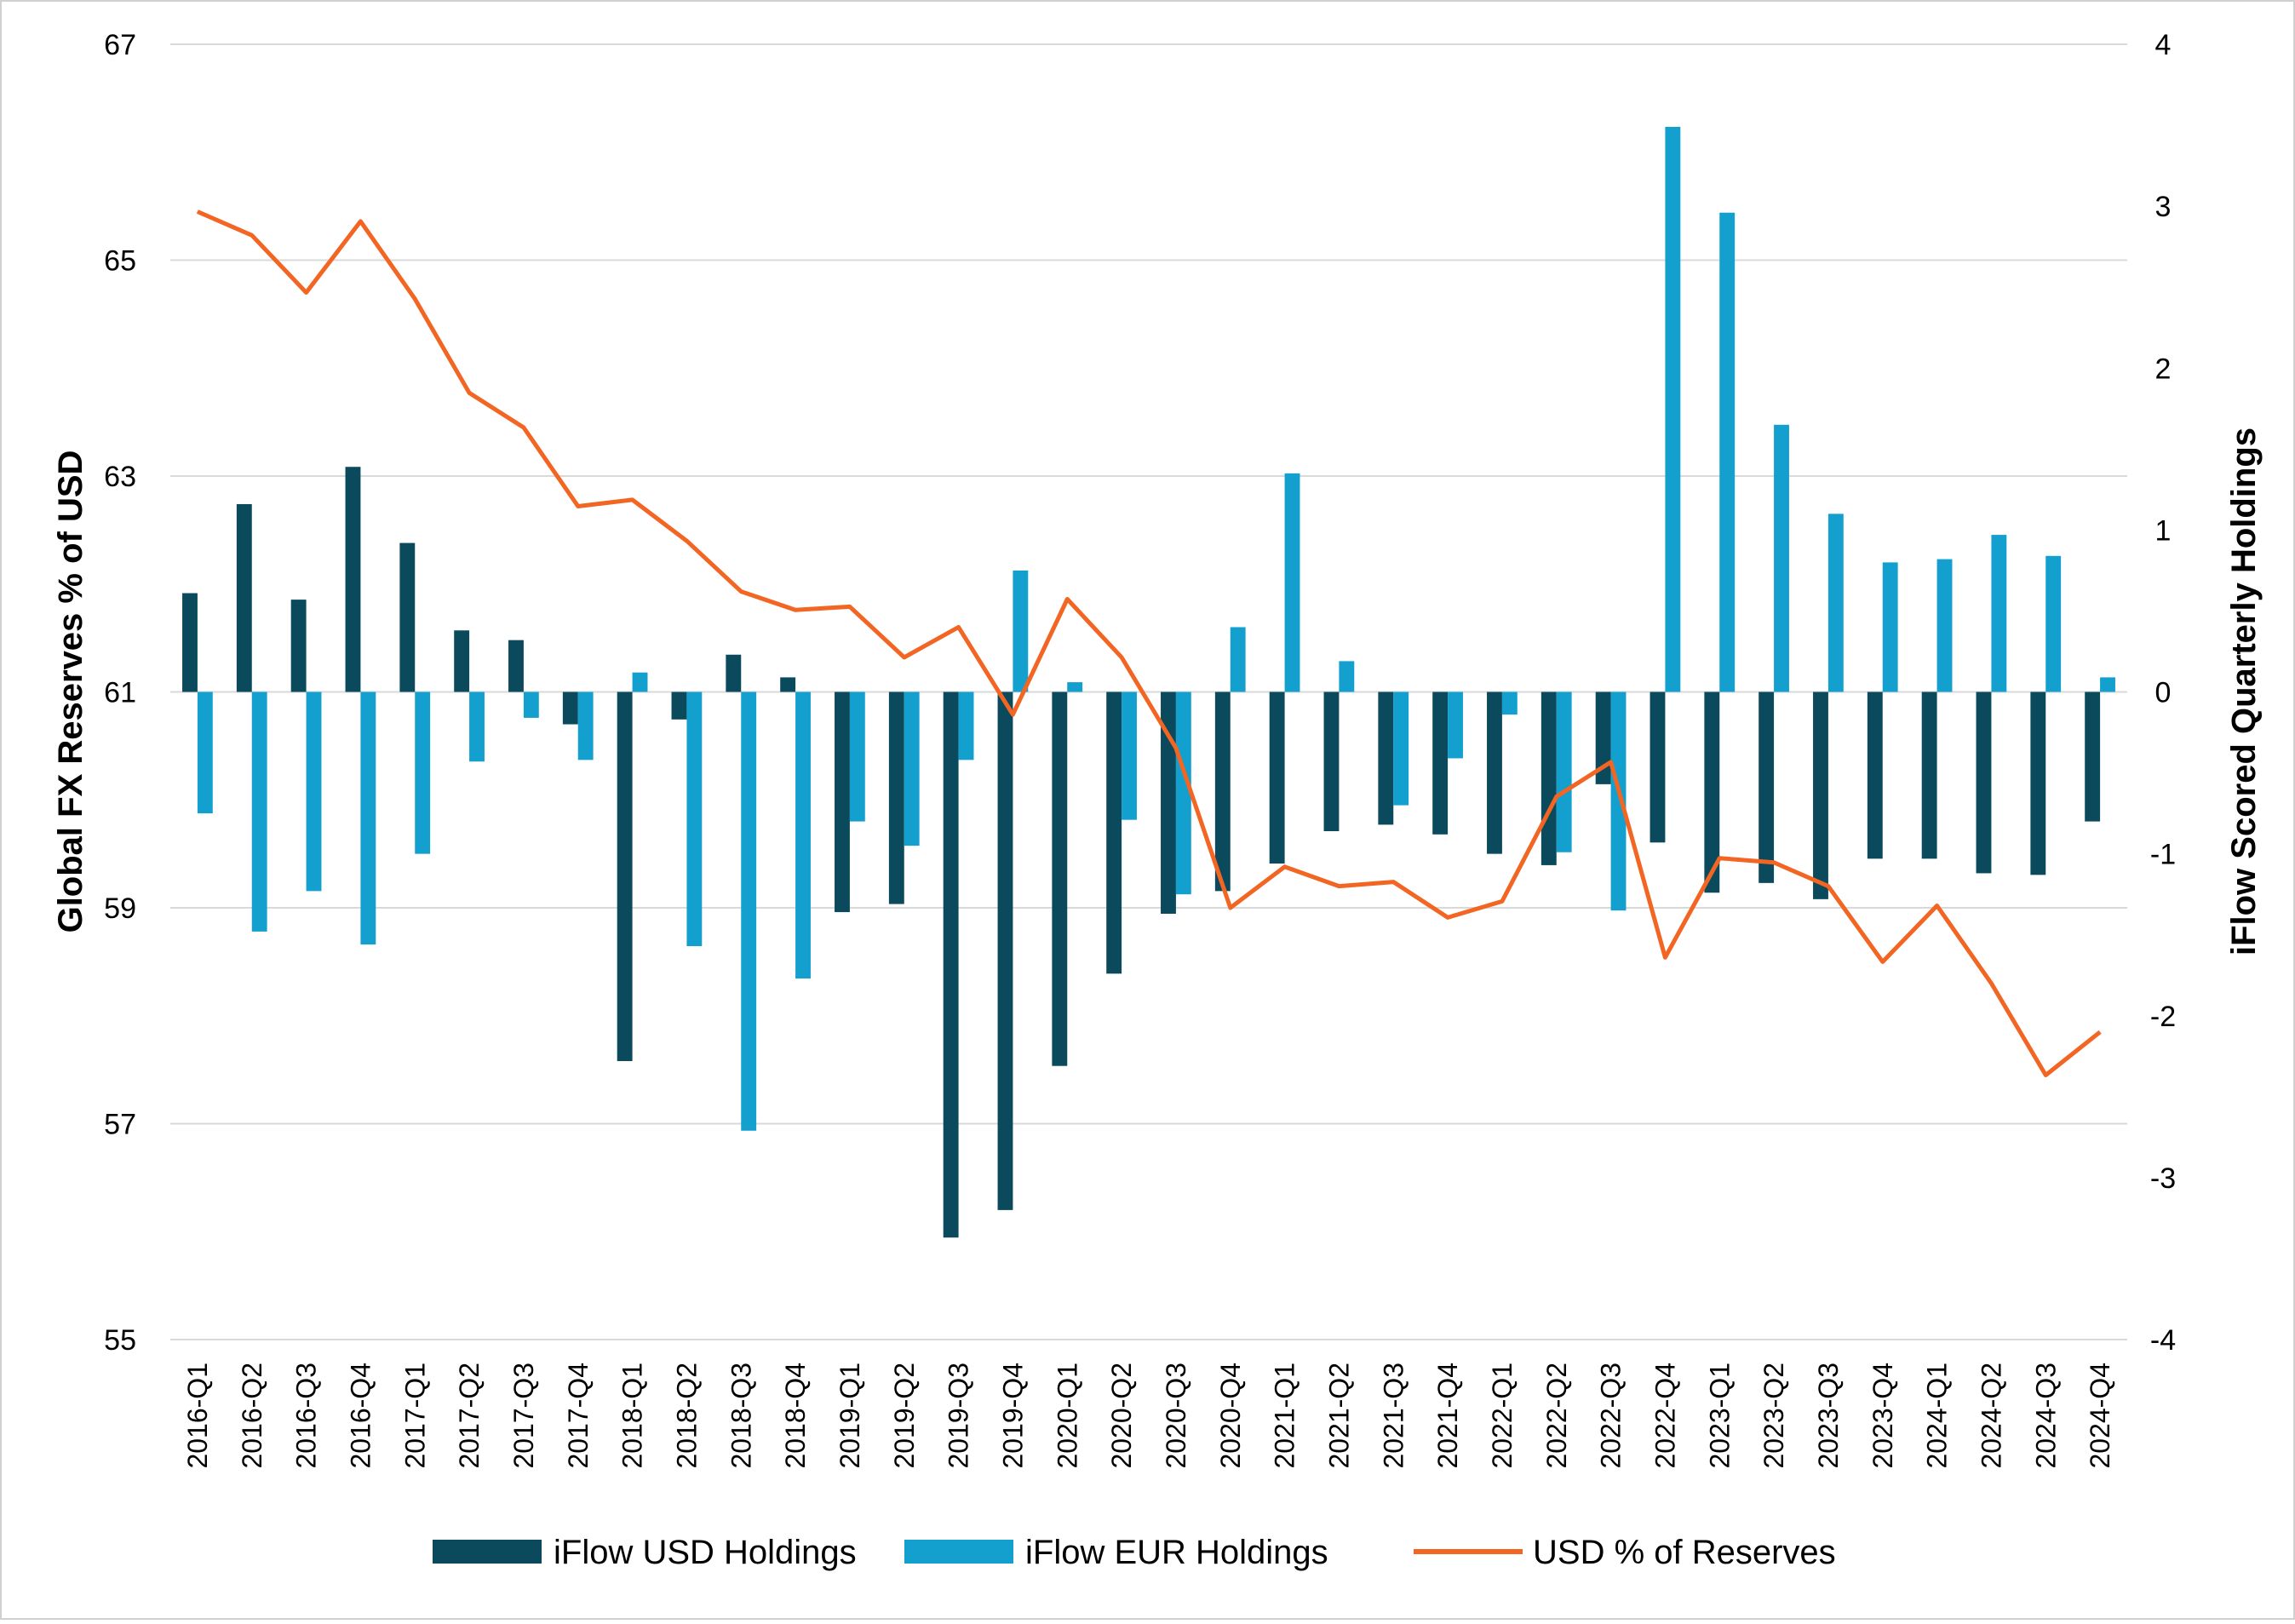 The width and height of the screenshot is (2295, 1624). What do you see at coordinates (578, 1416) in the screenshot?
I see `x-axis-tick-label: 2017-Q4` at bounding box center [578, 1416].